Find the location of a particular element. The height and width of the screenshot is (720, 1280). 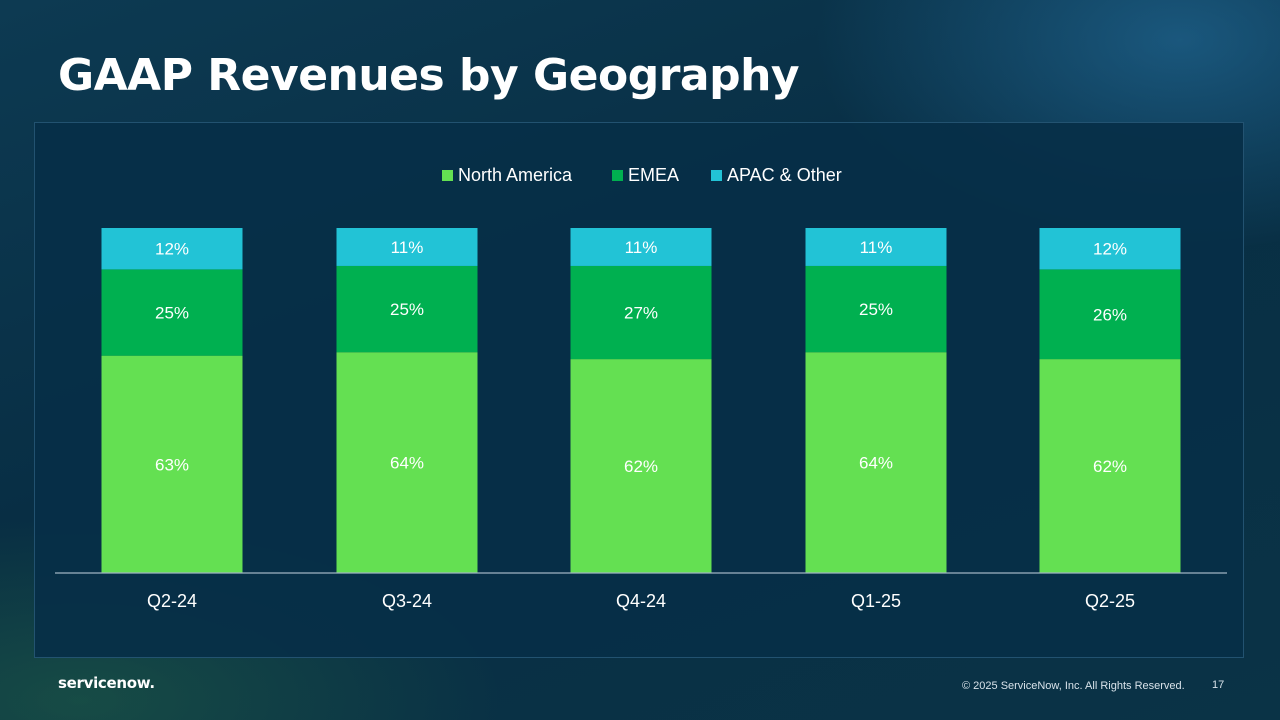

data-label-apac-and-other-q4-24: 11% is located at coordinates (641, 247).